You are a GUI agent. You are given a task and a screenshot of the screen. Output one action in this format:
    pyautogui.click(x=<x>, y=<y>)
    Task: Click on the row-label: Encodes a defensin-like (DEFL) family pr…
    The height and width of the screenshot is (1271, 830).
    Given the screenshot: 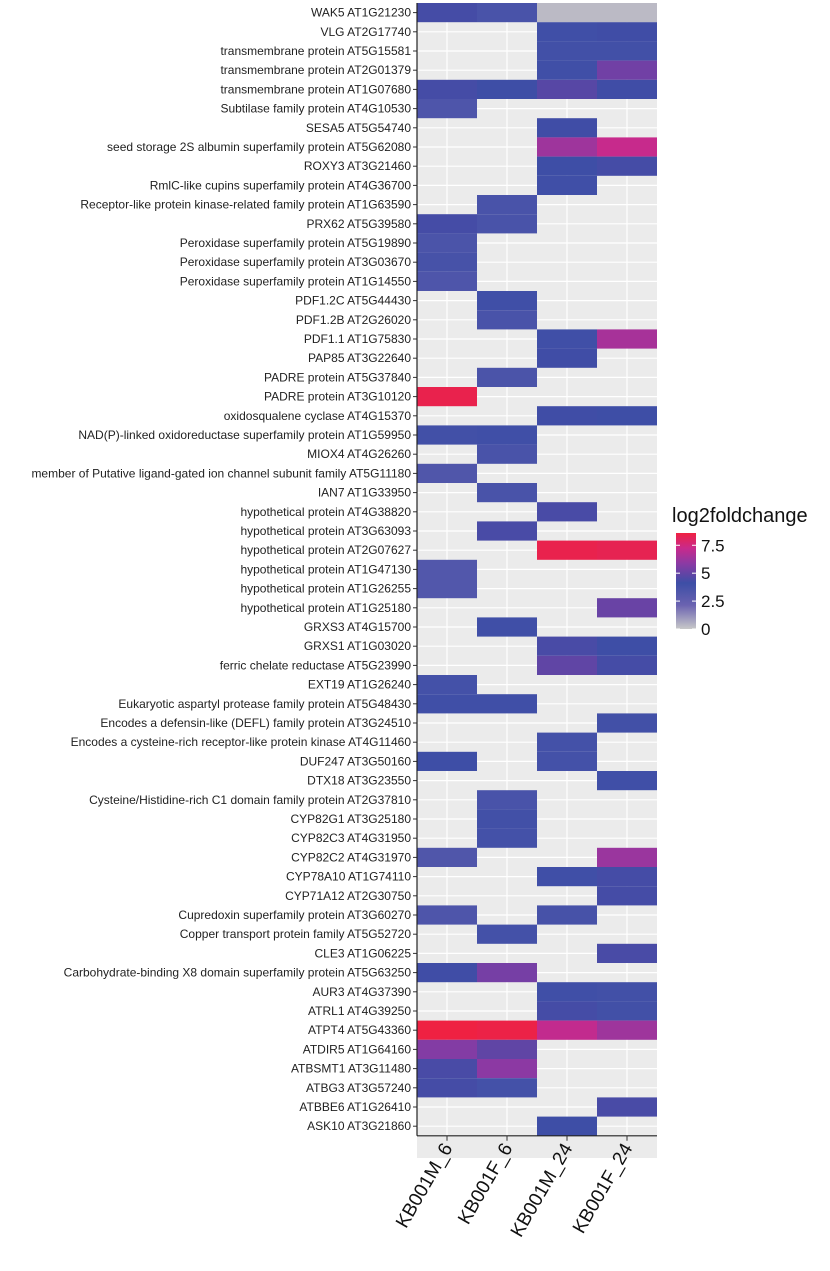 What is the action you would take?
    pyautogui.click(x=255, y=723)
    